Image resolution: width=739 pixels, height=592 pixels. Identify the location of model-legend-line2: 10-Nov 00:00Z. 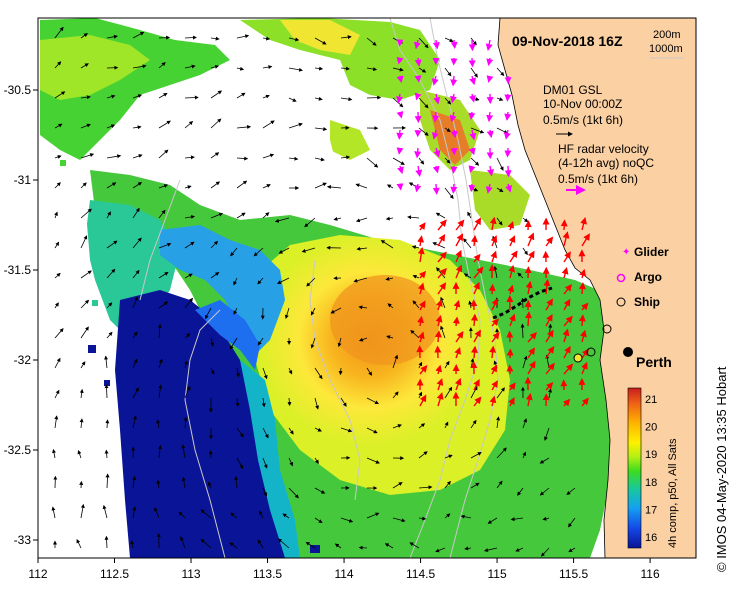
(582, 104).